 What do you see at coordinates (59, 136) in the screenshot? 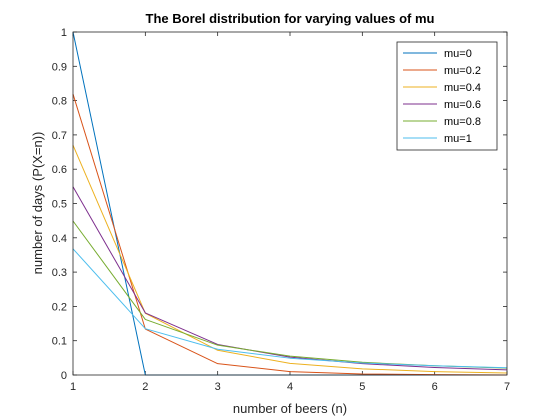
I see `y-tick-label: 0.7` at bounding box center [59, 136].